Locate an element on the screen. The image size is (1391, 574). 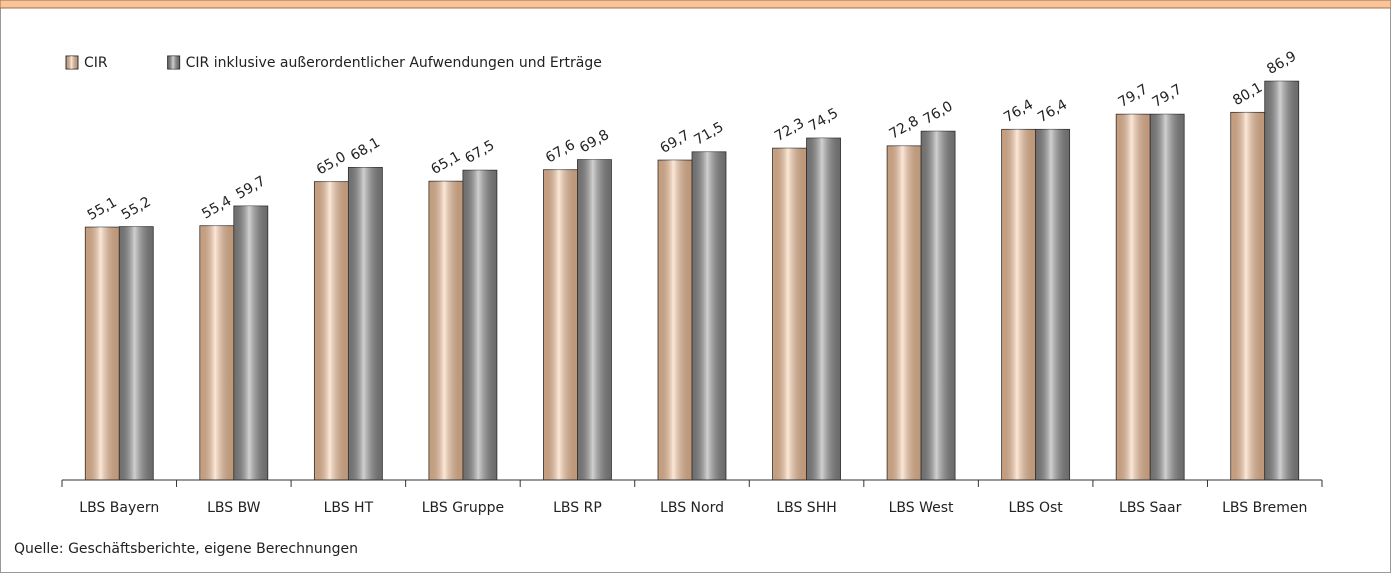
x-tick-label: LBS RP is located at coordinates (577, 508).